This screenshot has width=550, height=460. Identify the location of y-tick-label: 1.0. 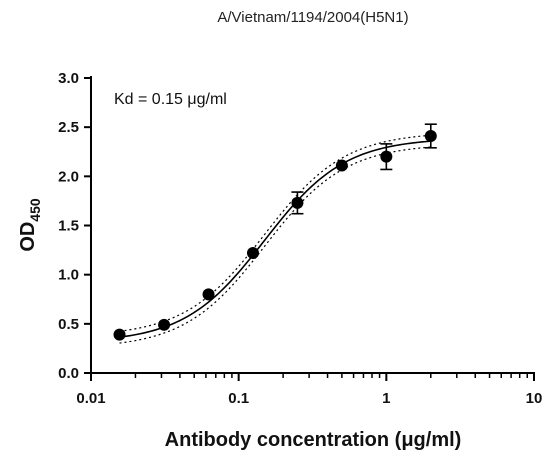
(68, 275).